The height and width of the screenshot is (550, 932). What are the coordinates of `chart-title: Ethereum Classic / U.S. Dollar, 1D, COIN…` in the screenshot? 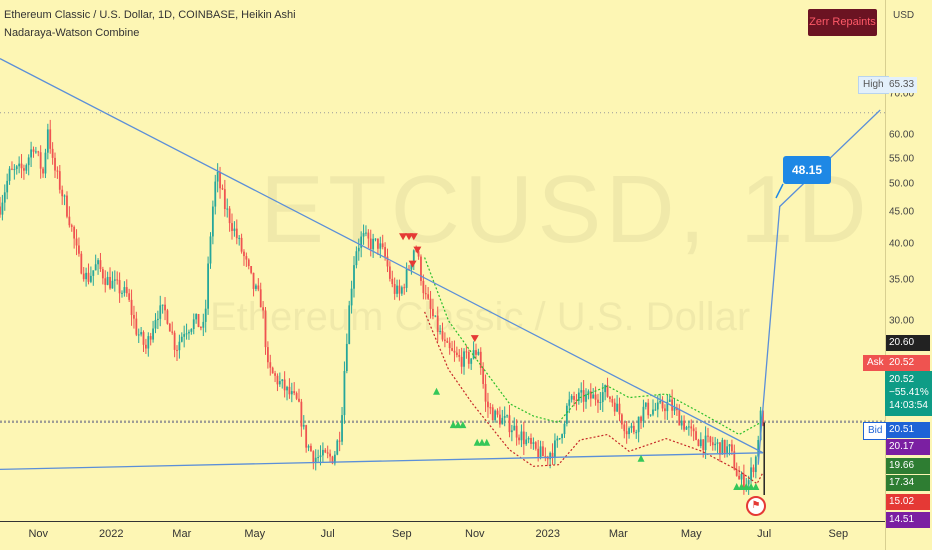 It's located at (150, 15).